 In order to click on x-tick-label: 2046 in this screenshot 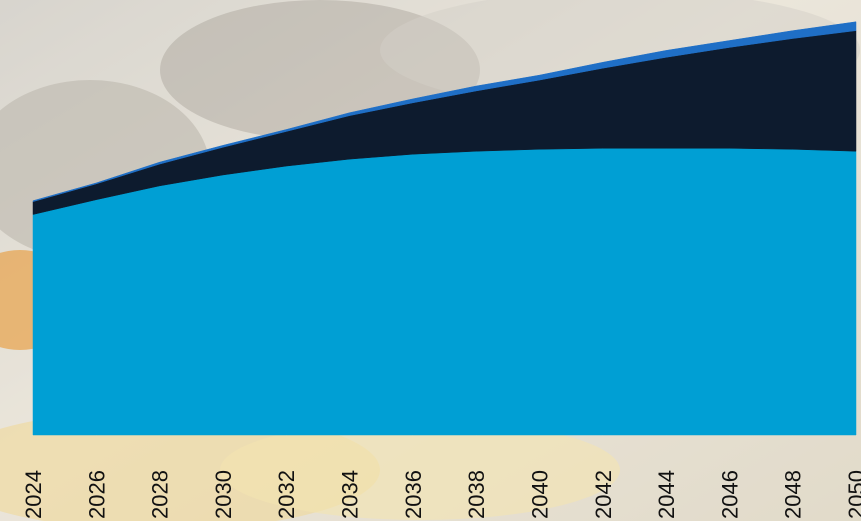, I will do `click(729, 494)`.